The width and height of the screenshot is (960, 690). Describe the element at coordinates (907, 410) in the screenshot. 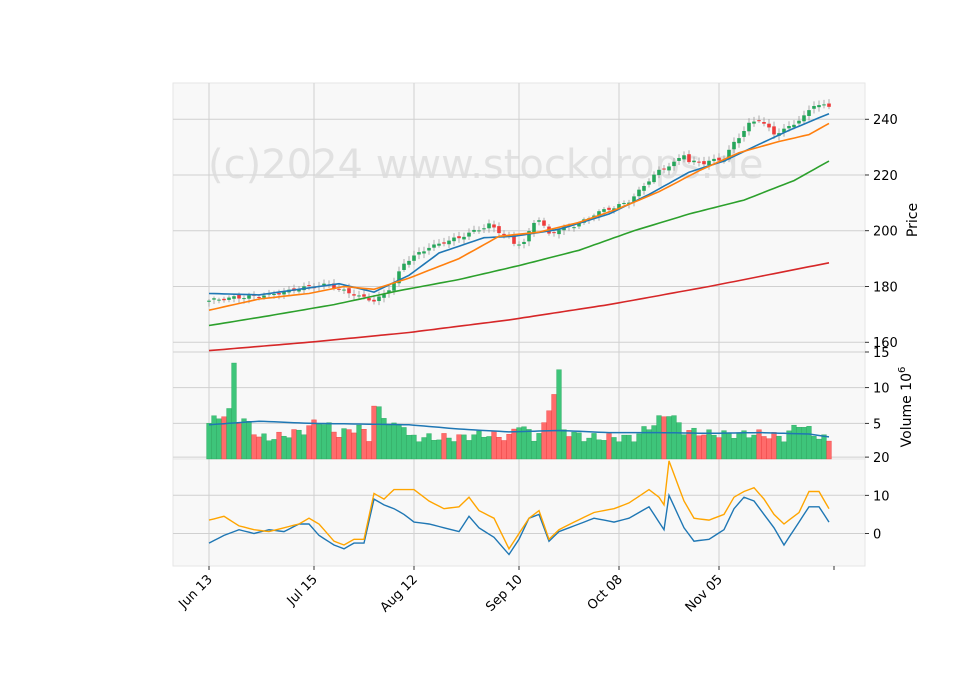

I see `volume-axis-label-text: Volume 10` at that location.